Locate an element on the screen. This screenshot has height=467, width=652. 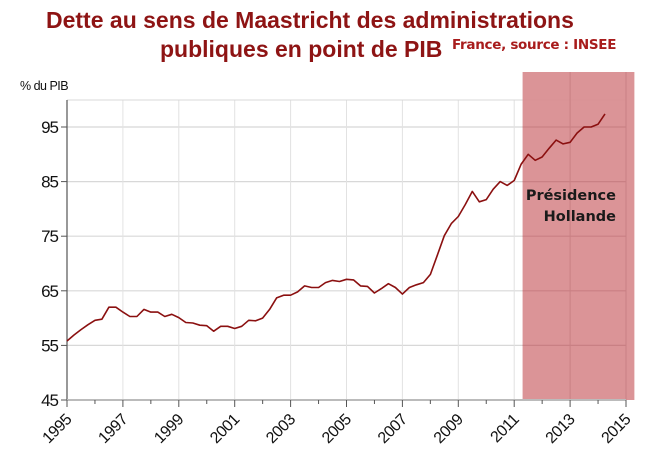
y-tick-label: 95 is located at coordinates (49, 127).